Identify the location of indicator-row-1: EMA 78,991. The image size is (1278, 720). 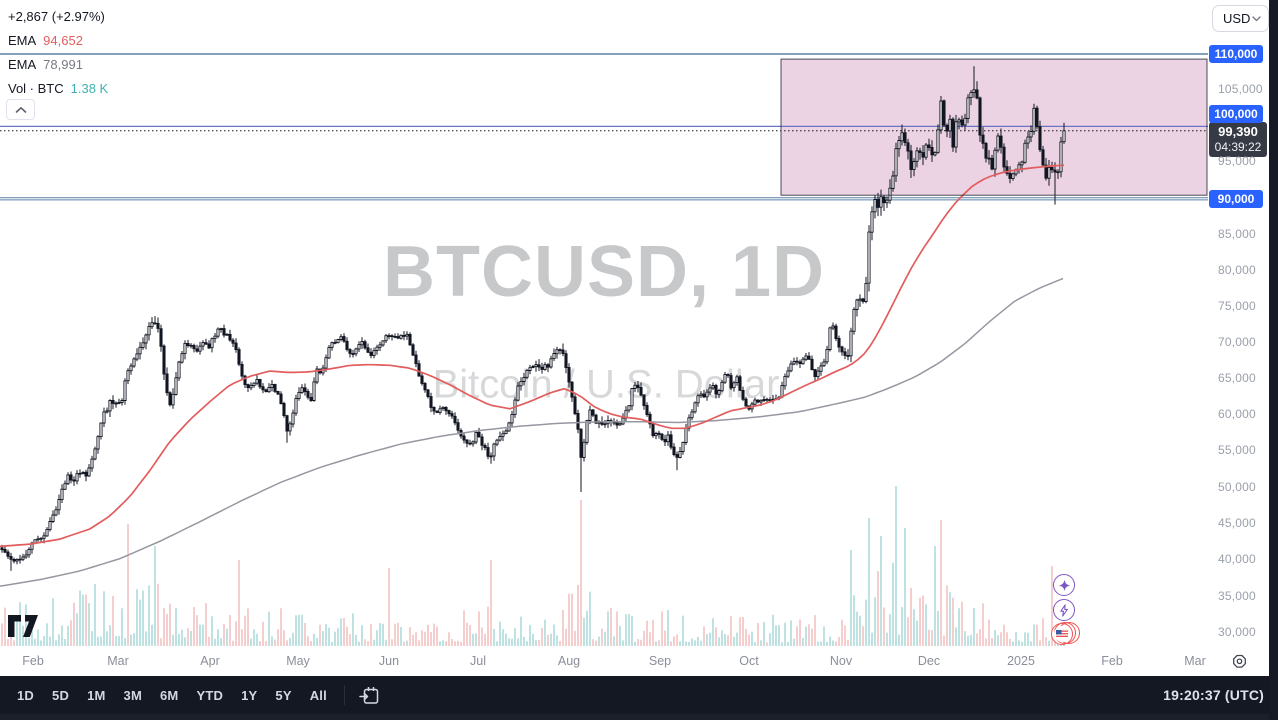
(59, 64).